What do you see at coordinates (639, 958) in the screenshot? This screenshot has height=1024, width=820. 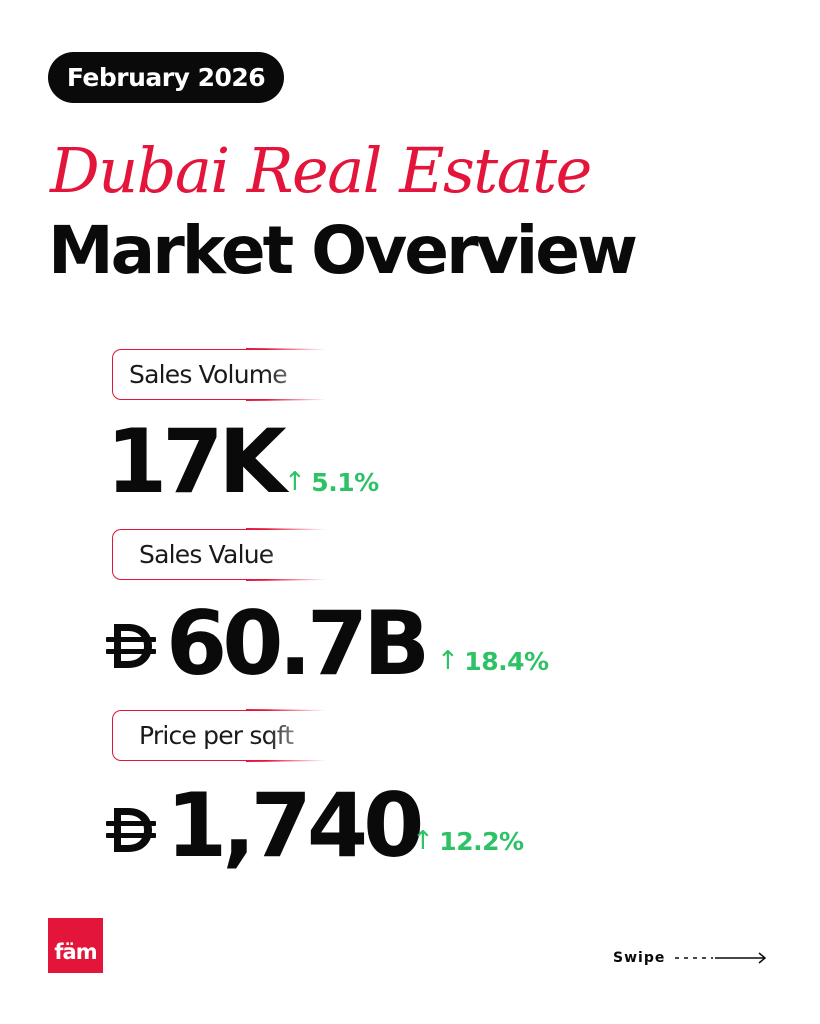 I see `swipe-label: Swipe` at bounding box center [639, 958].